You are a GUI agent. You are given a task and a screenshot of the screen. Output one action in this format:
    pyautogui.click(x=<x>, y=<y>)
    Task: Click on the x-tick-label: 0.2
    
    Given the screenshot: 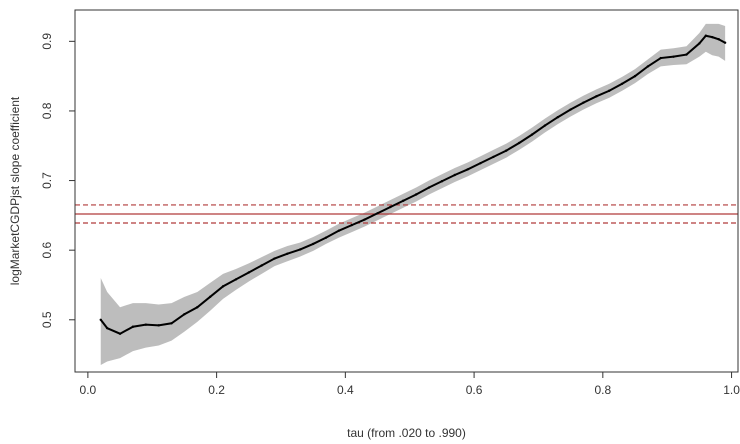 What is the action you would take?
    pyautogui.click(x=216, y=390)
    